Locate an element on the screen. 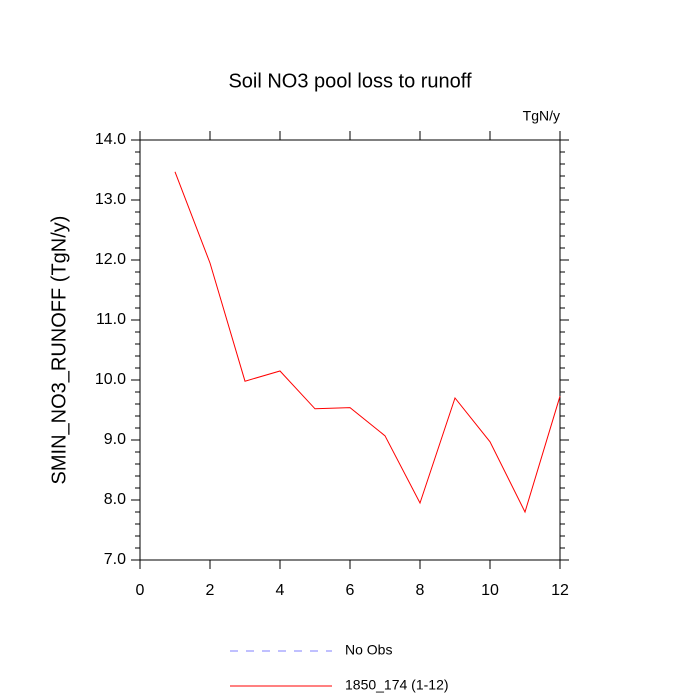  legend-label: 1850_174 (1-12) is located at coordinates (397, 685).